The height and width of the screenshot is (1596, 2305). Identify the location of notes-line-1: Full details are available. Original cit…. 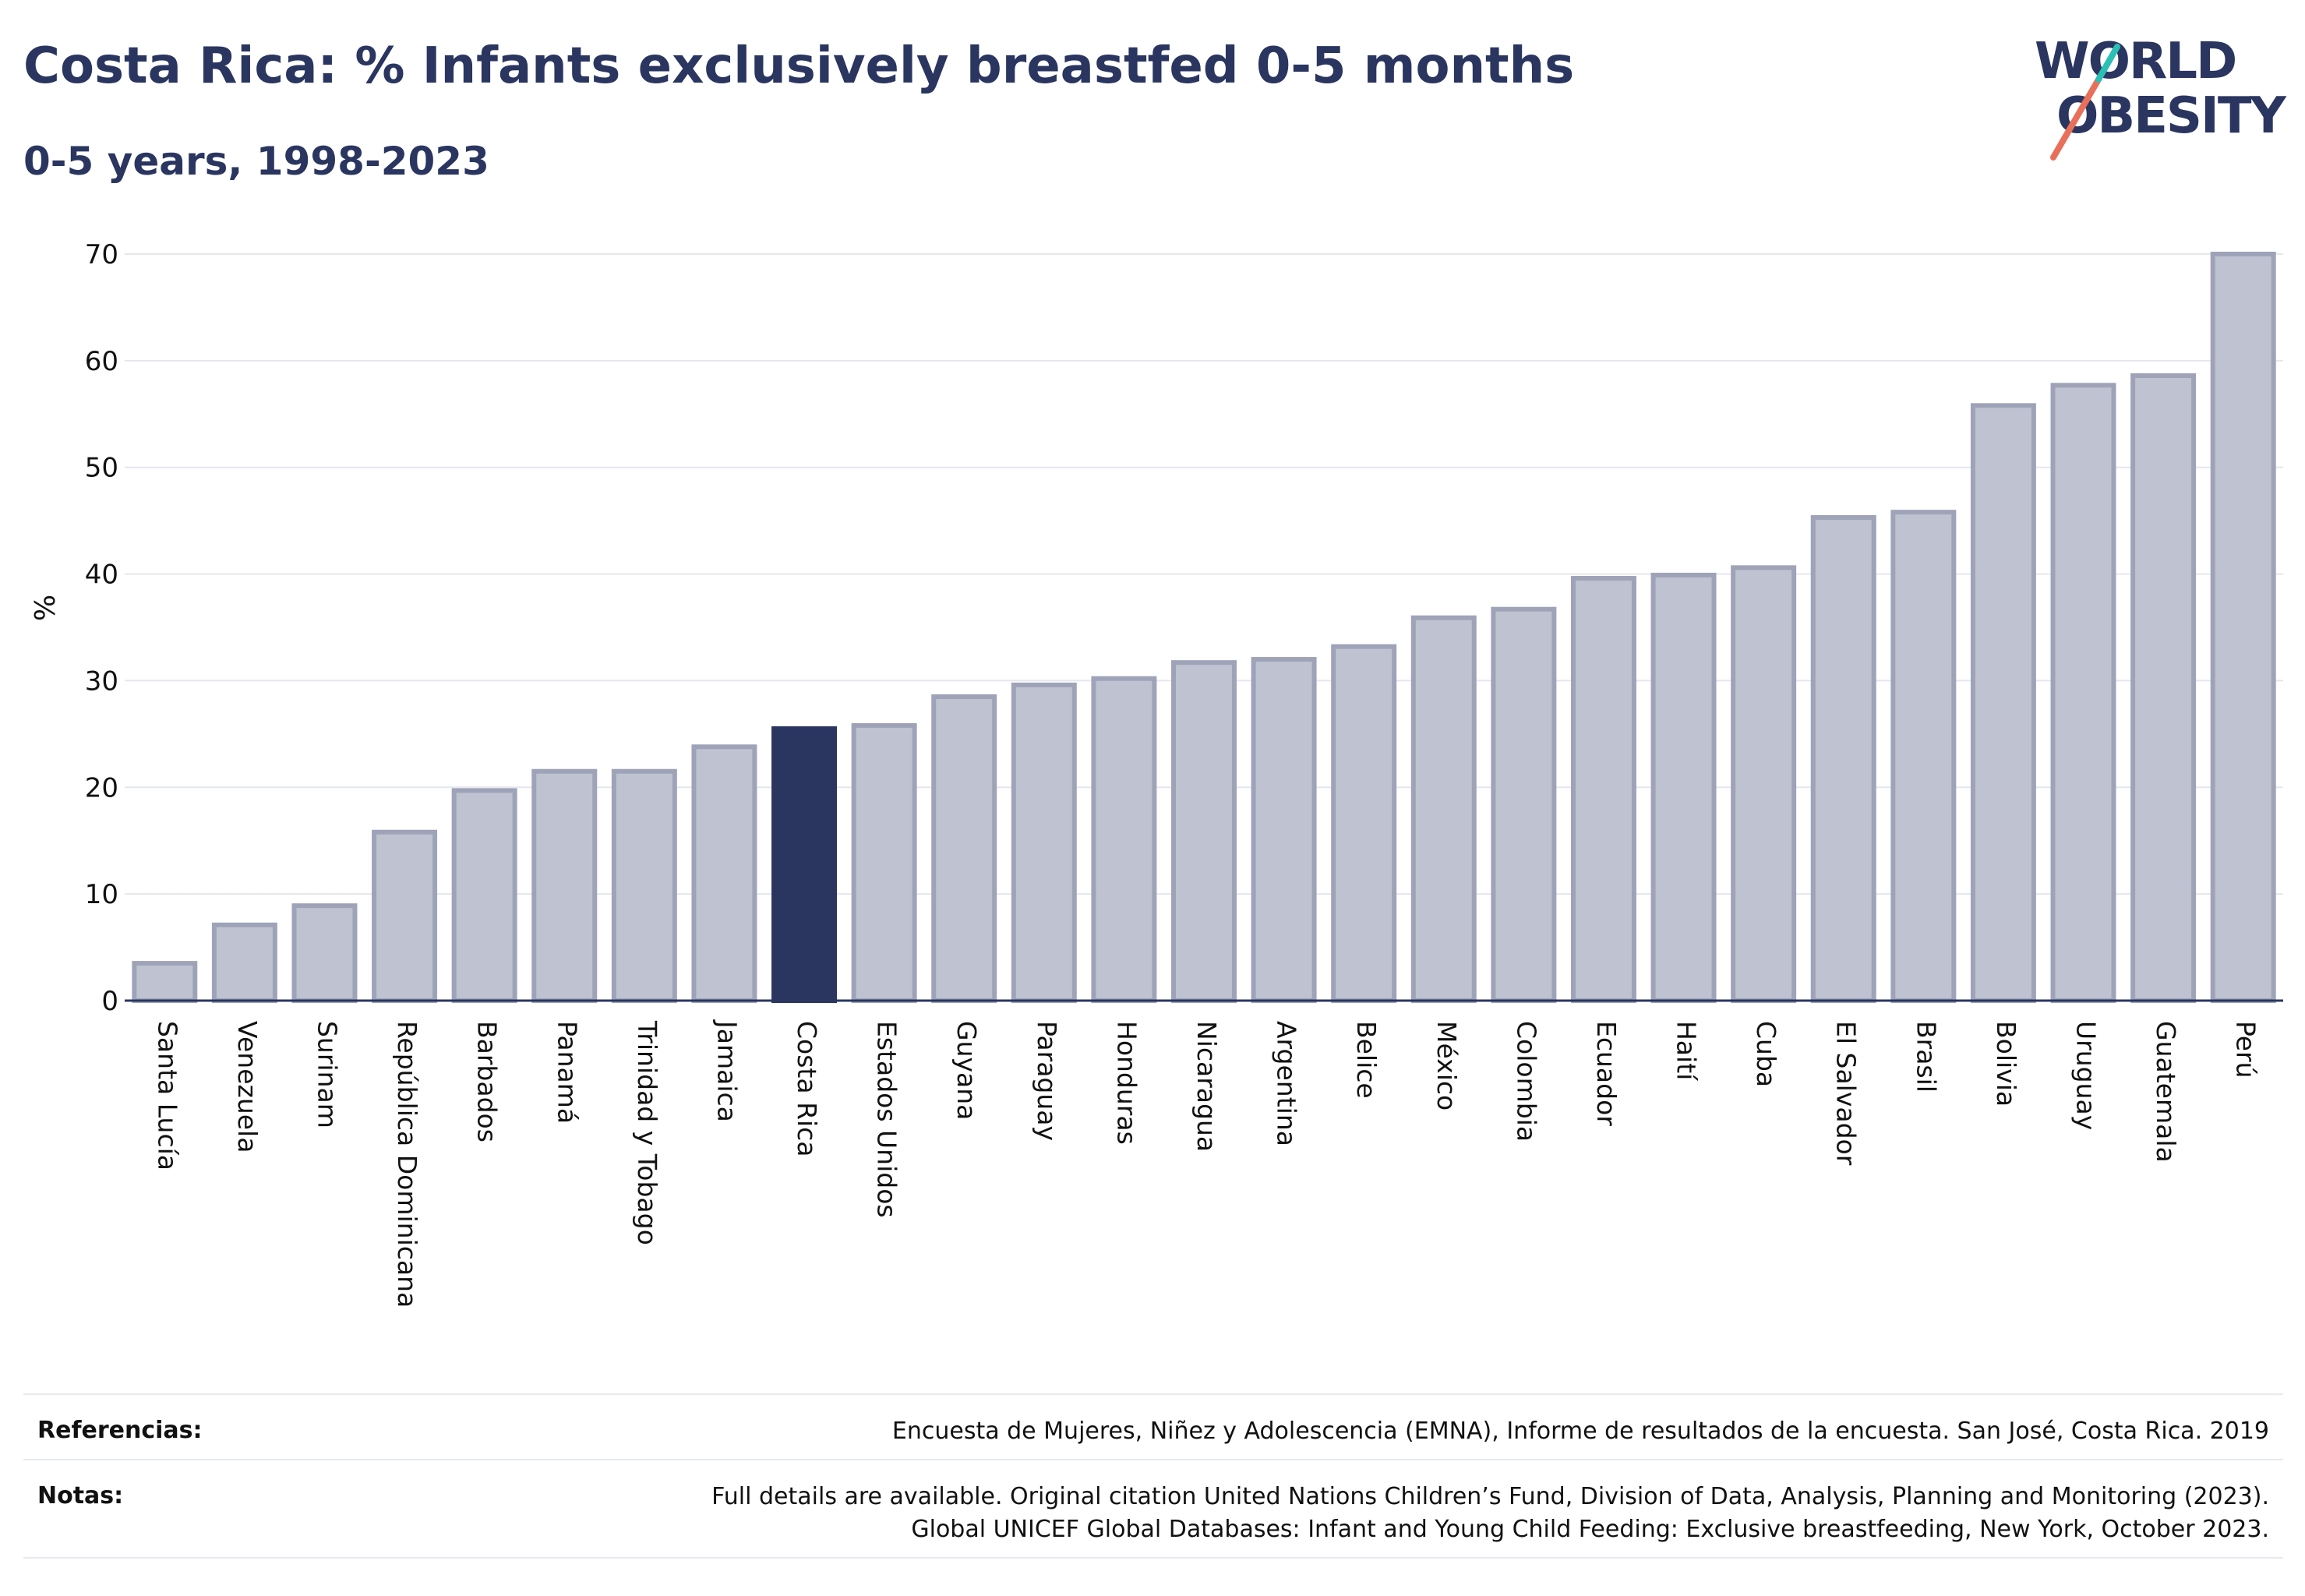
(1490, 1496).